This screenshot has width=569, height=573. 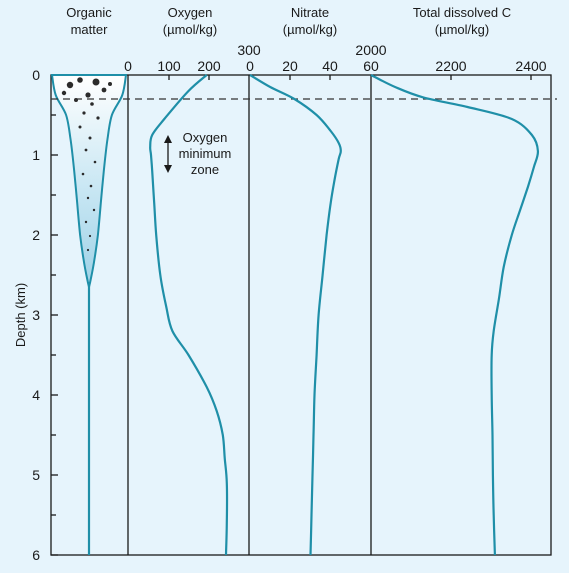 I want to click on oxygen-title-line1: Oxygen, so click(x=190, y=12).